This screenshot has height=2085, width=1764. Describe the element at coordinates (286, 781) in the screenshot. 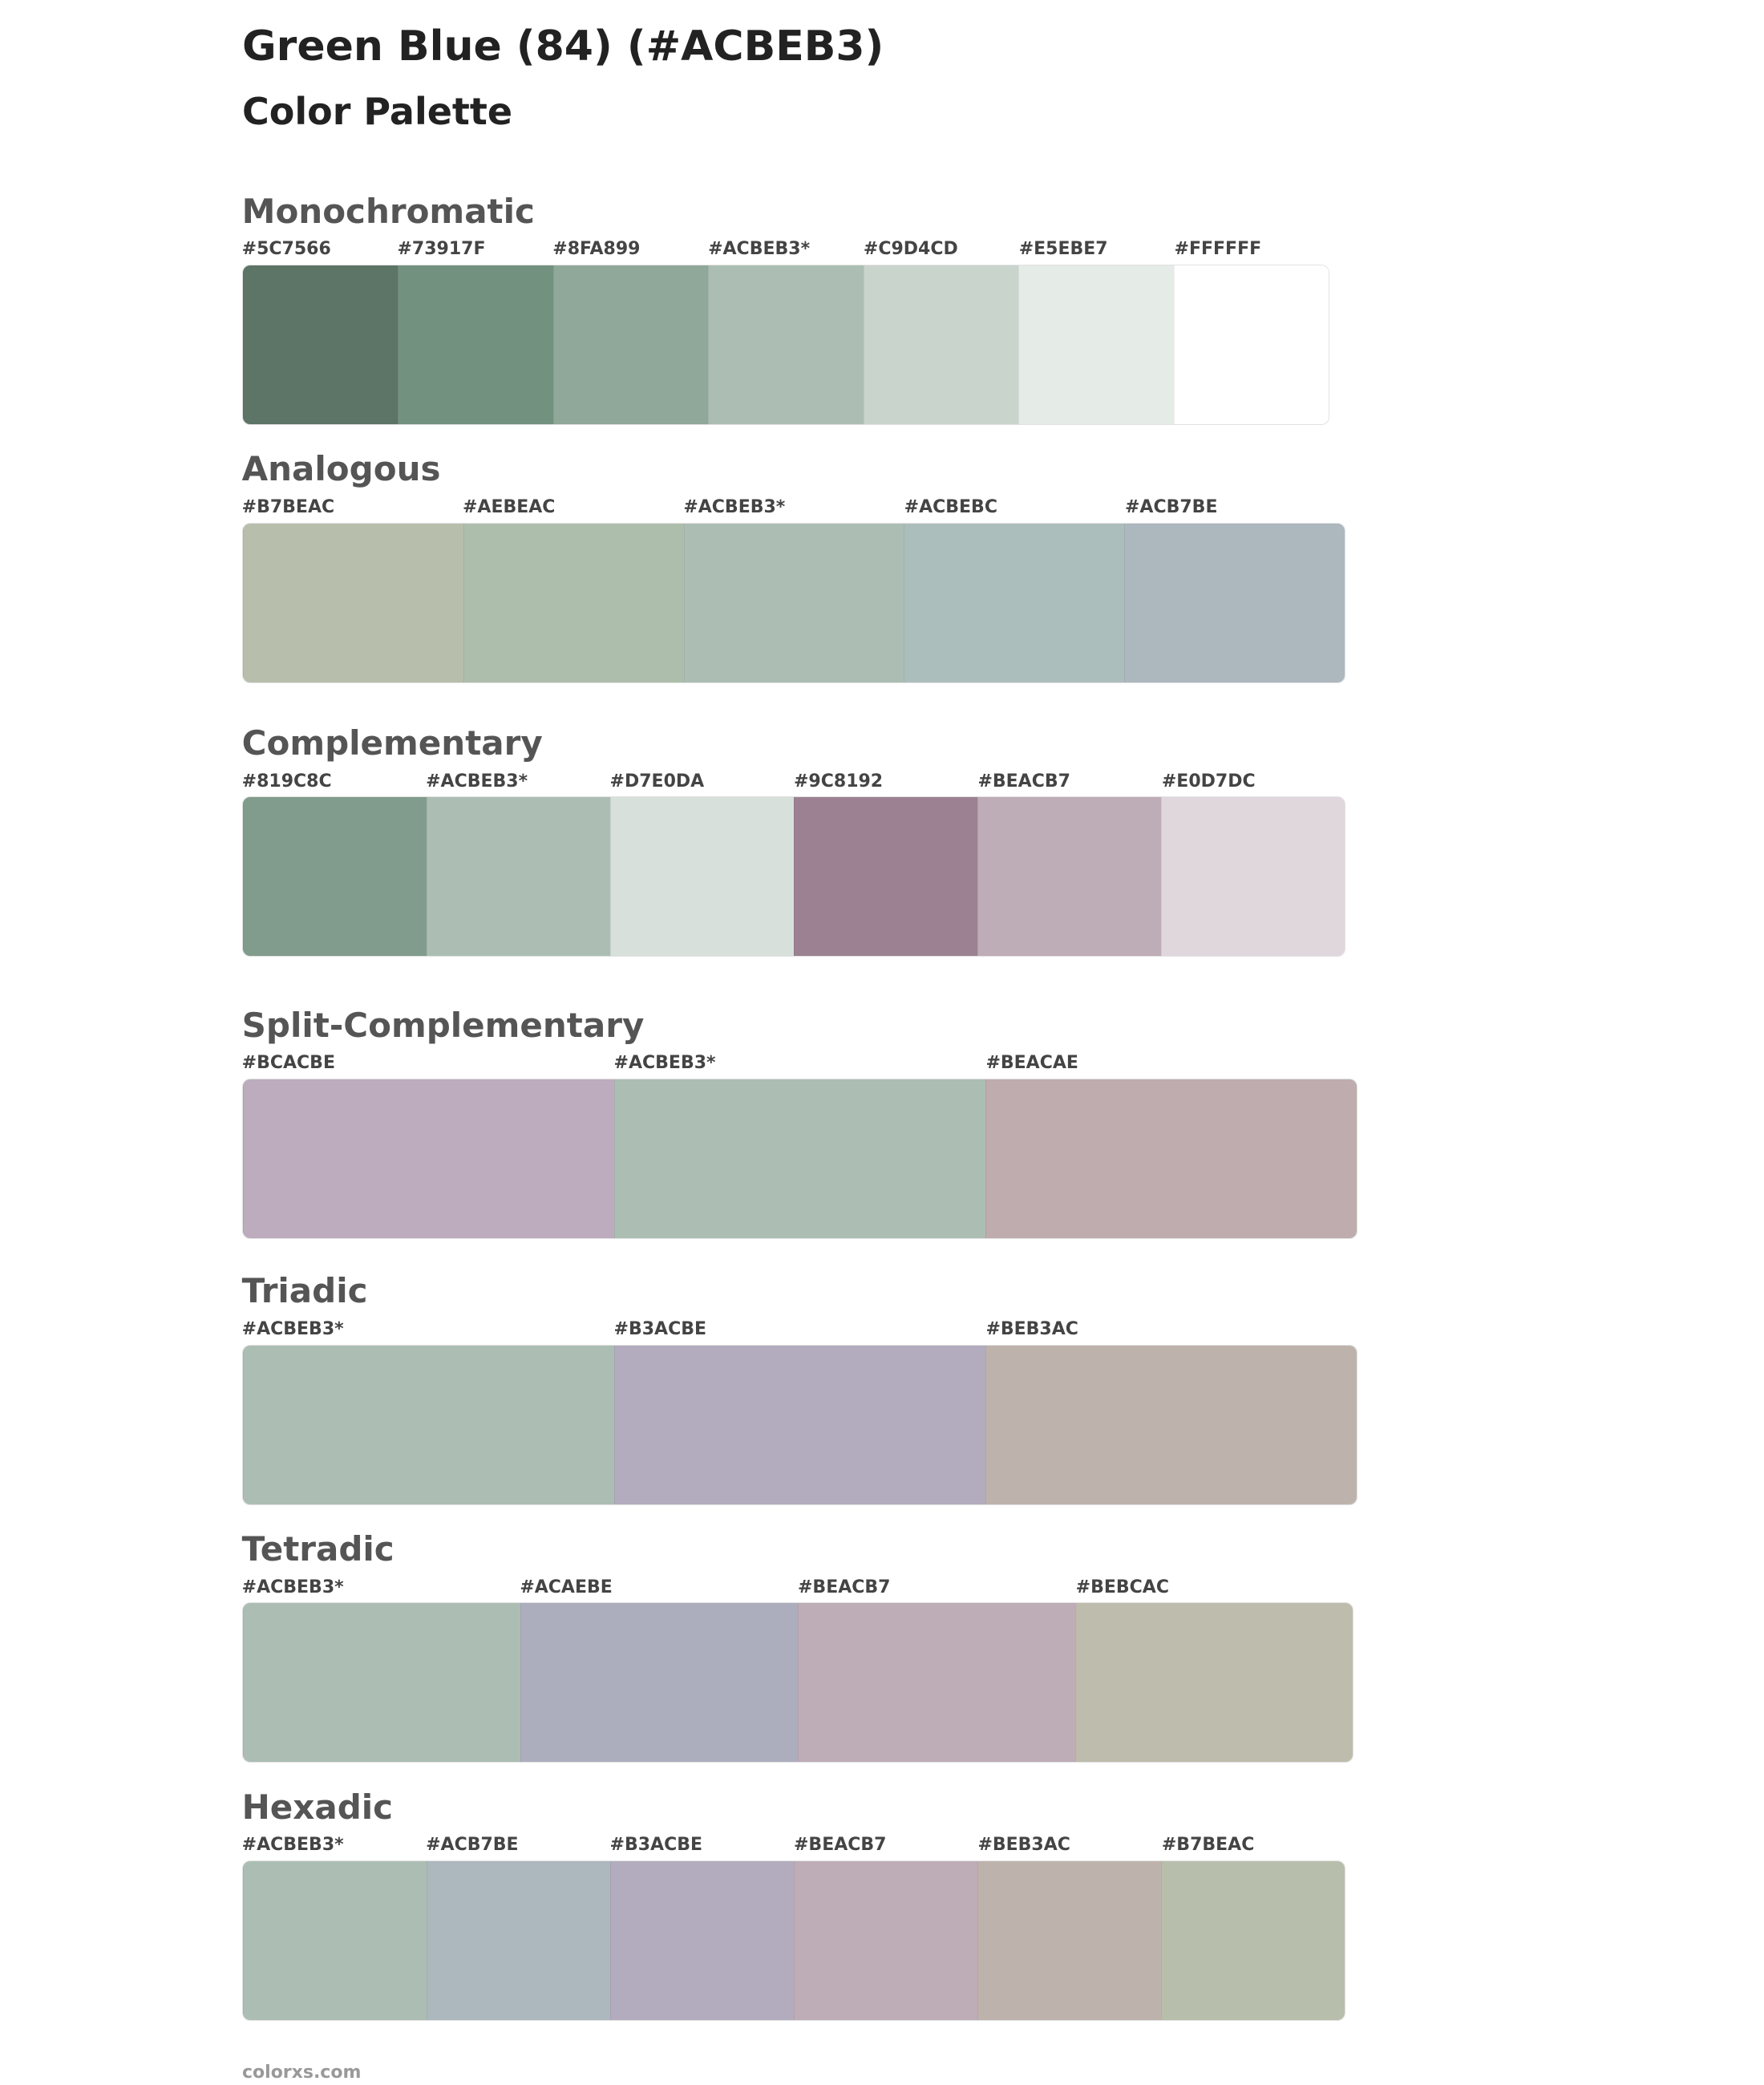

I see `swatch-label: #819C8C` at that location.